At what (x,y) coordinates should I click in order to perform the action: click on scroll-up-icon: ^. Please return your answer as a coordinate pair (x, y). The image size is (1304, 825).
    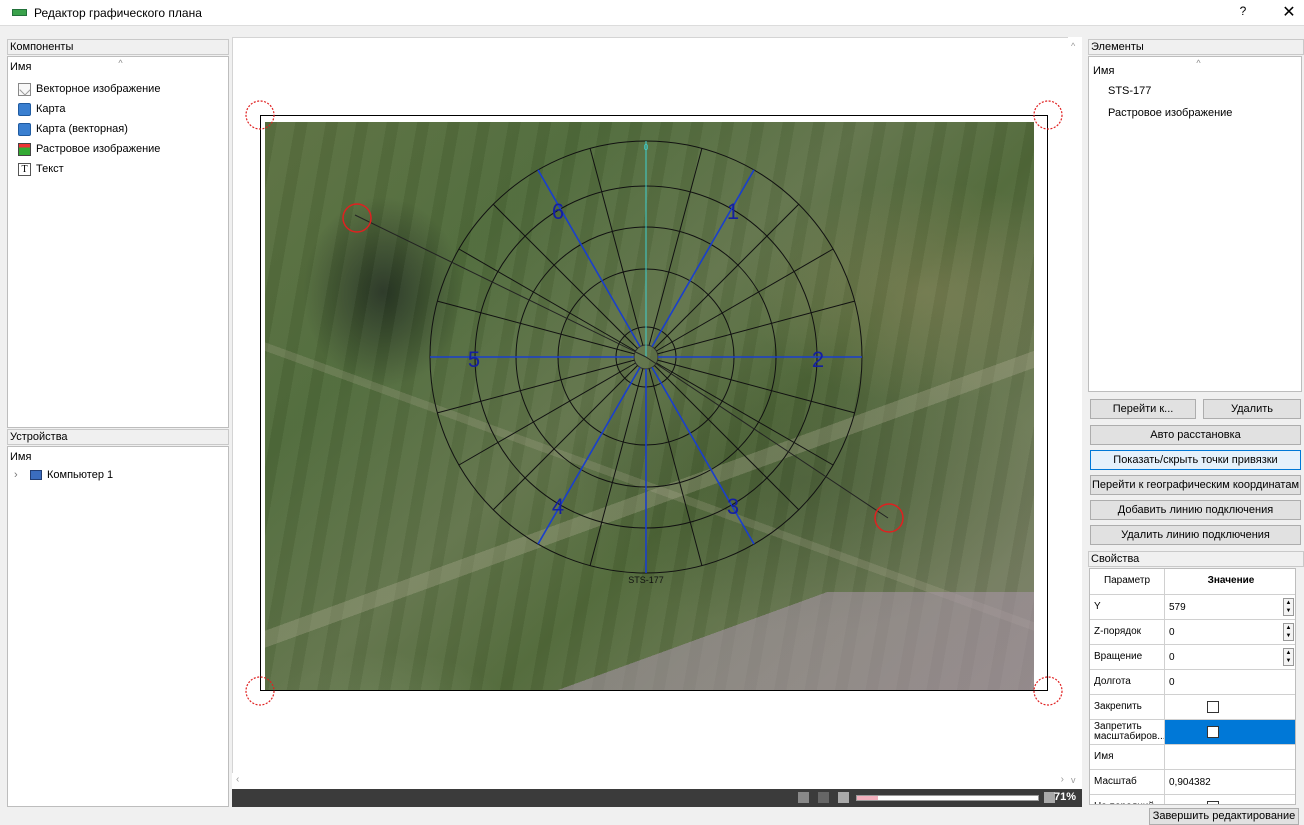
    Looking at the image, I should click on (1073, 46).